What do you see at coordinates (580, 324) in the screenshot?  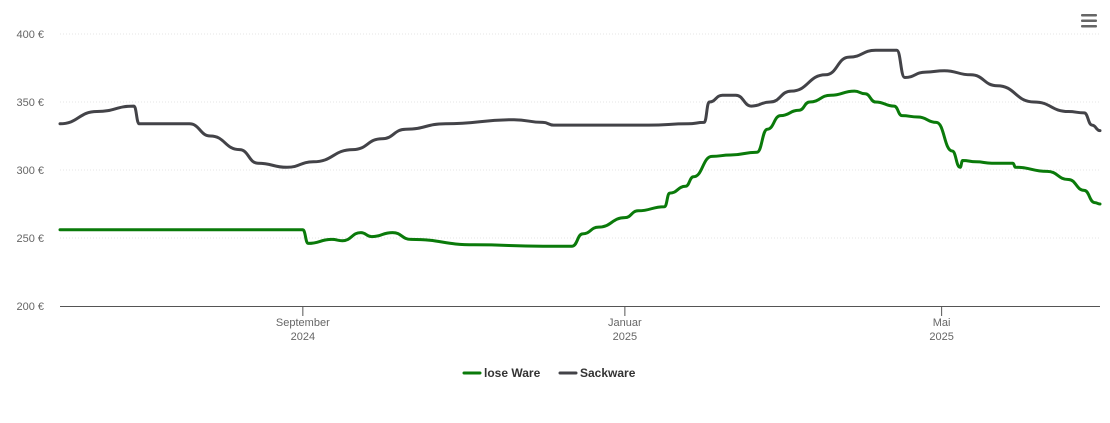 I see `x-axis: September 2024 Januar 2025 Mai 2025` at bounding box center [580, 324].